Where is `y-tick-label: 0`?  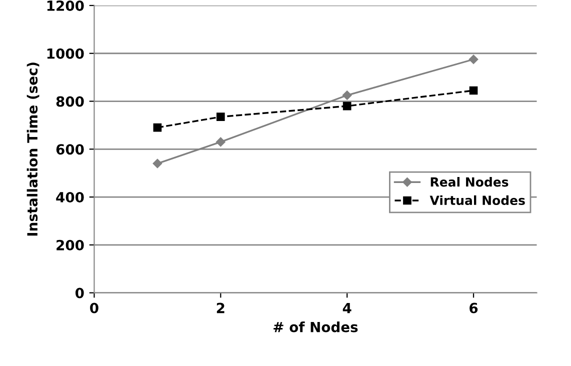
y-tick-label: 0 is located at coordinates (79, 293).